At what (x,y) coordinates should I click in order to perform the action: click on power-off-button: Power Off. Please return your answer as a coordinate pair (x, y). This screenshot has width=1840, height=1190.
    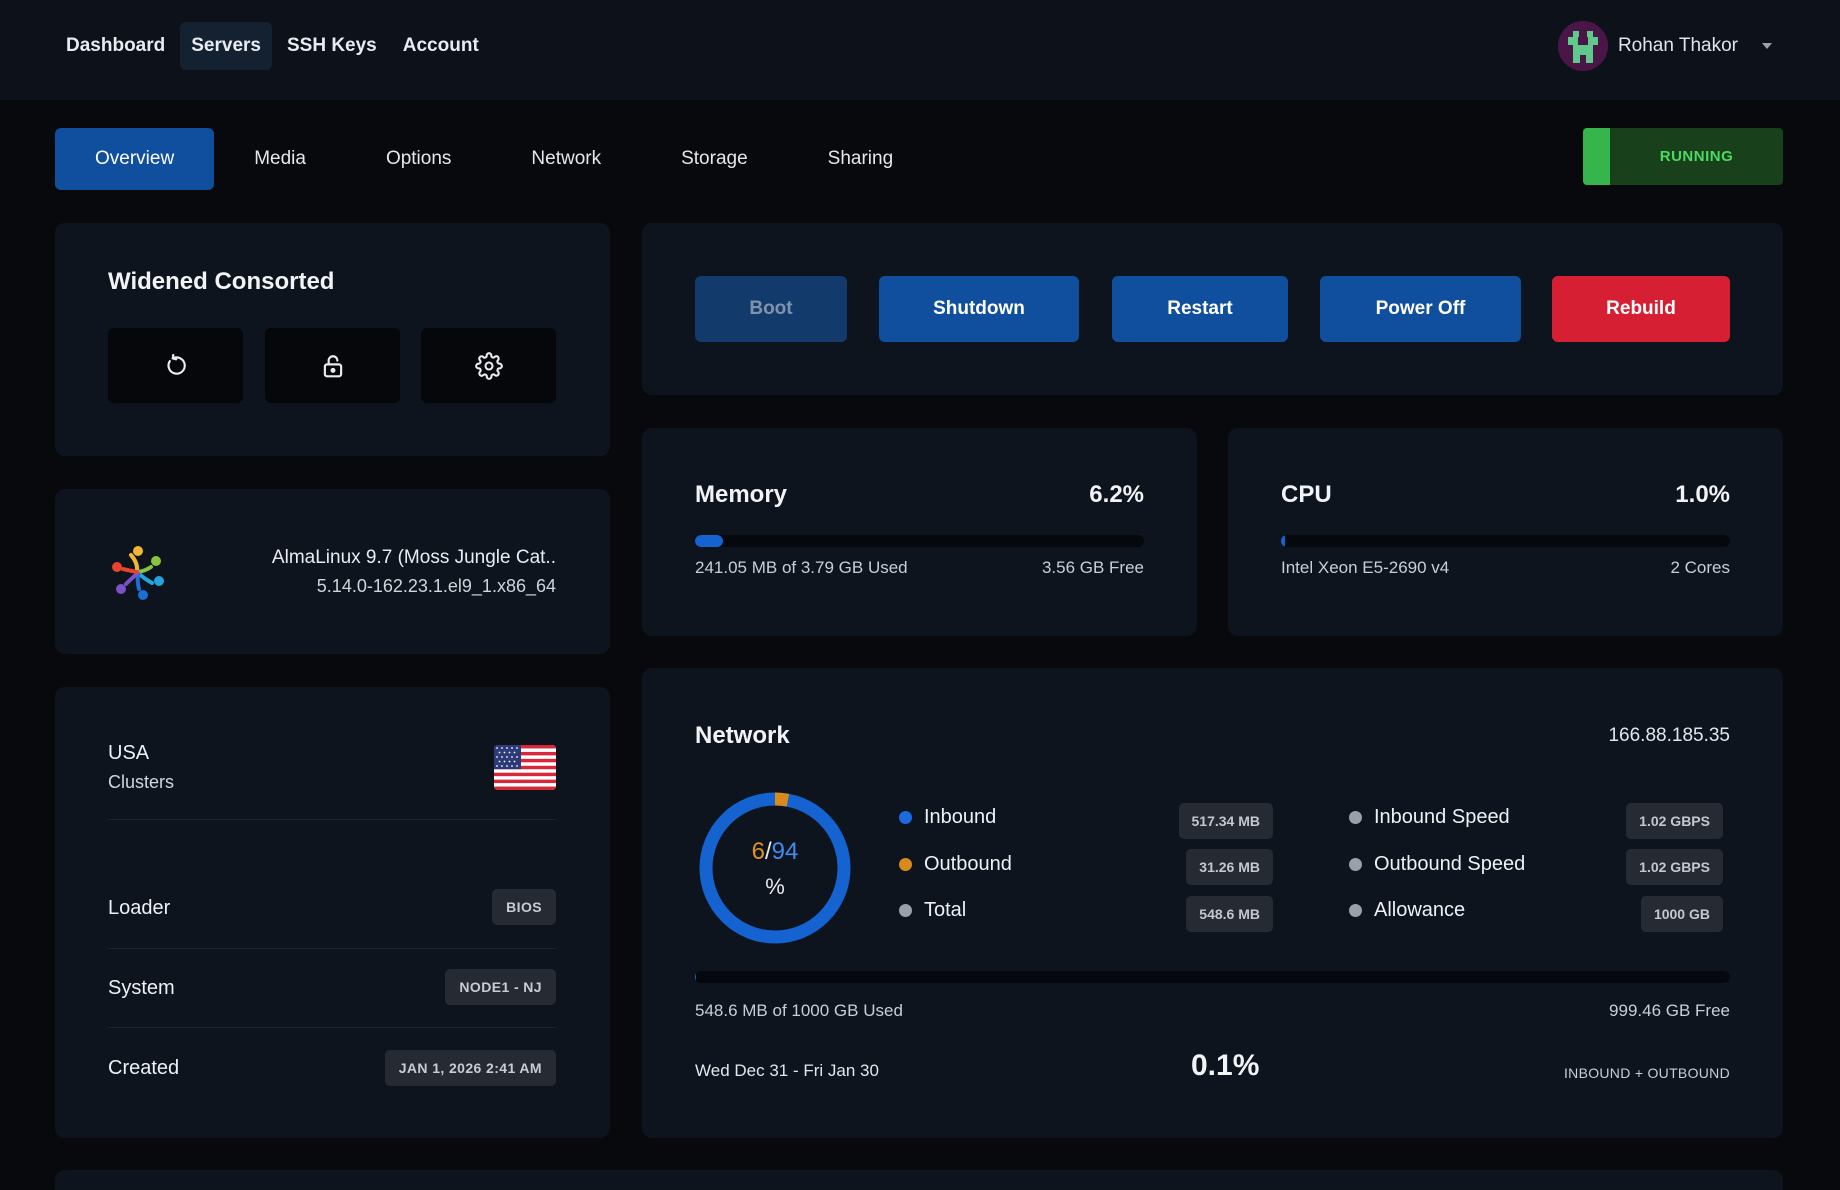
    Looking at the image, I should click on (1420, 309).